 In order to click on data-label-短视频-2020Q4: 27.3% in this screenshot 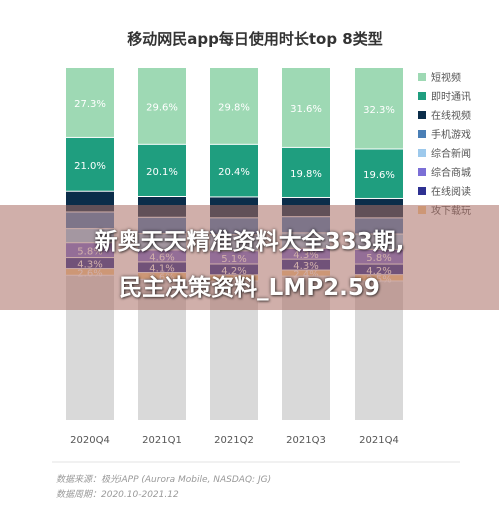, I will do `click(90, 104)`.